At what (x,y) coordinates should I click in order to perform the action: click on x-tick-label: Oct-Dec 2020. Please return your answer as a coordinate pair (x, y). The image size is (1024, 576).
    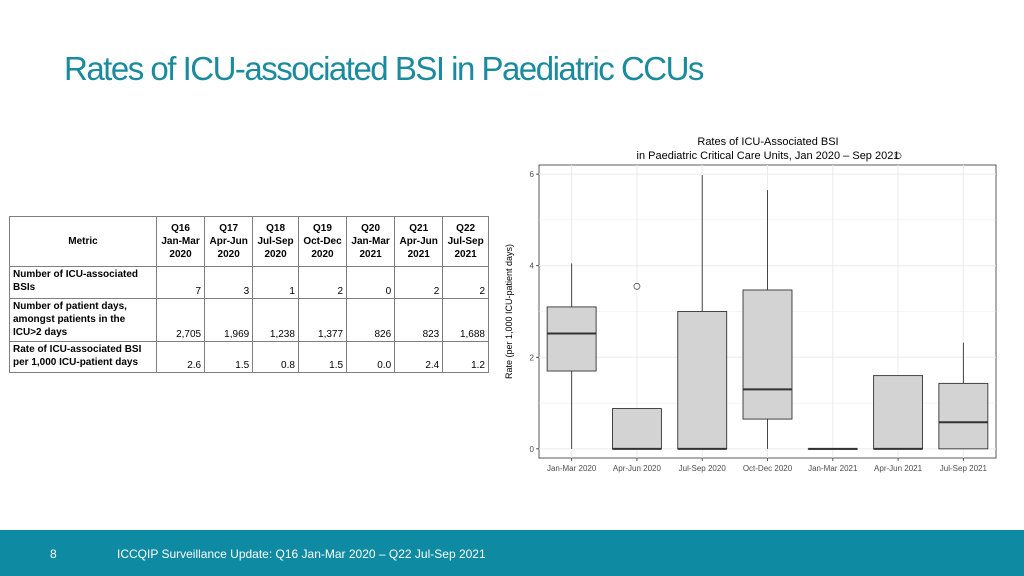
    Looking at the image, I should click on (768, 468).